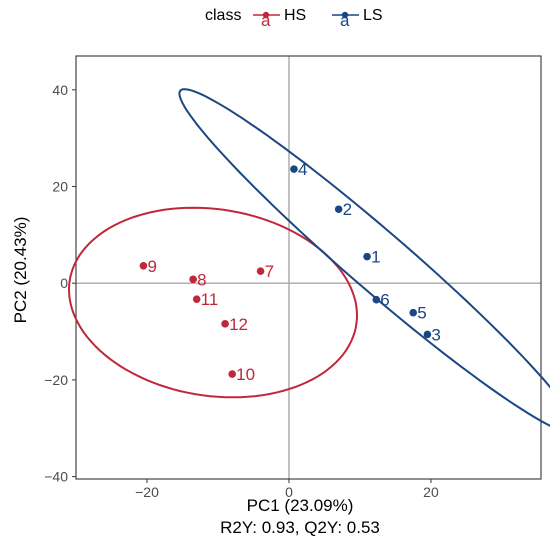 The image size is (550, 558). What do you see at coordinates (238, 324) in the screenshot?
I see `data-point-label: 12` at bounding box center [238, 324].